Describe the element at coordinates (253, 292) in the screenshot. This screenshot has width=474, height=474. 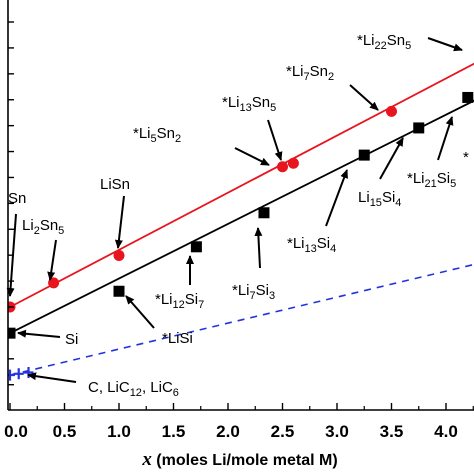
I see `annotation-label: *Li7Si3` at that location.